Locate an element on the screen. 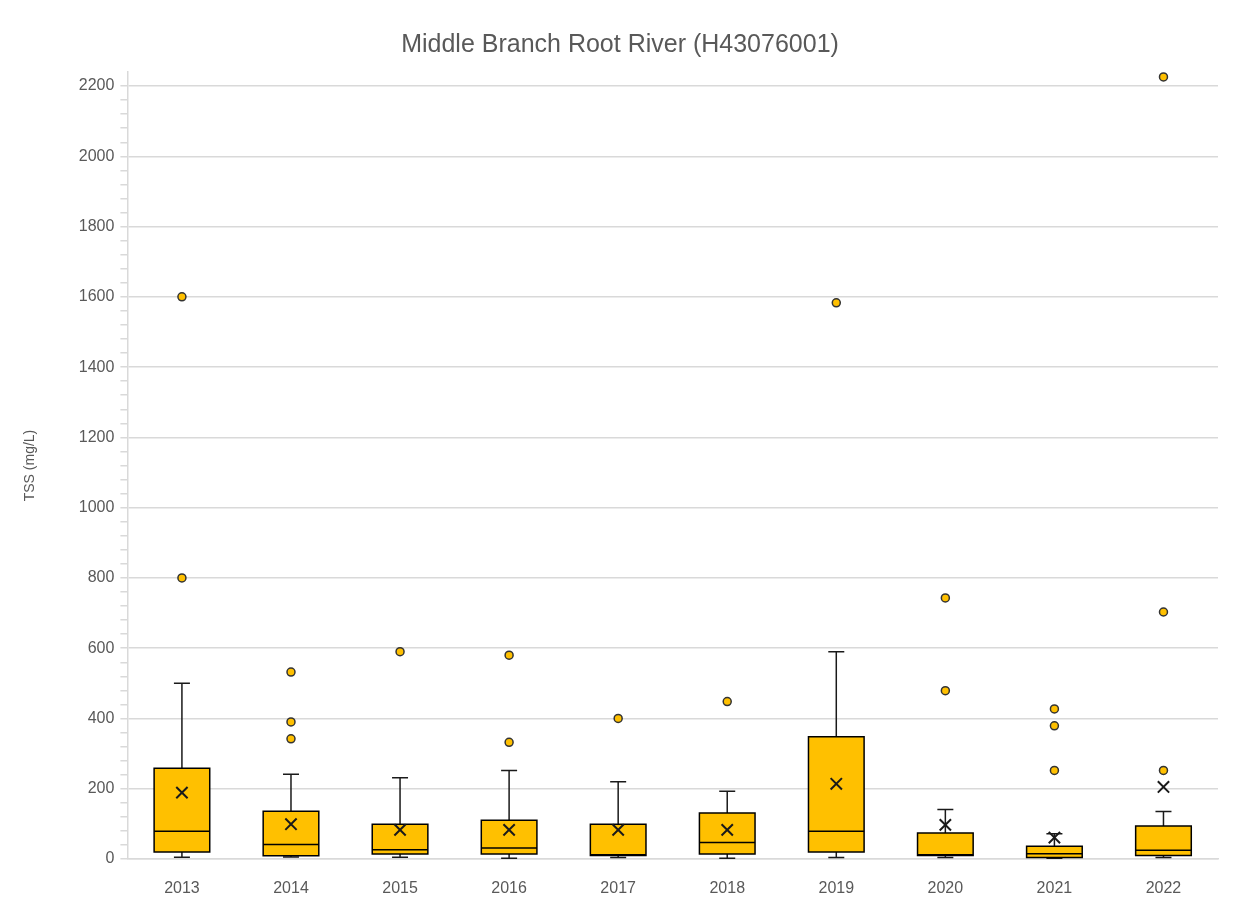 This screenshot has width=1235, height=914. y-axis-title: TSS (mg/L) is located at coordinates (29, 465).